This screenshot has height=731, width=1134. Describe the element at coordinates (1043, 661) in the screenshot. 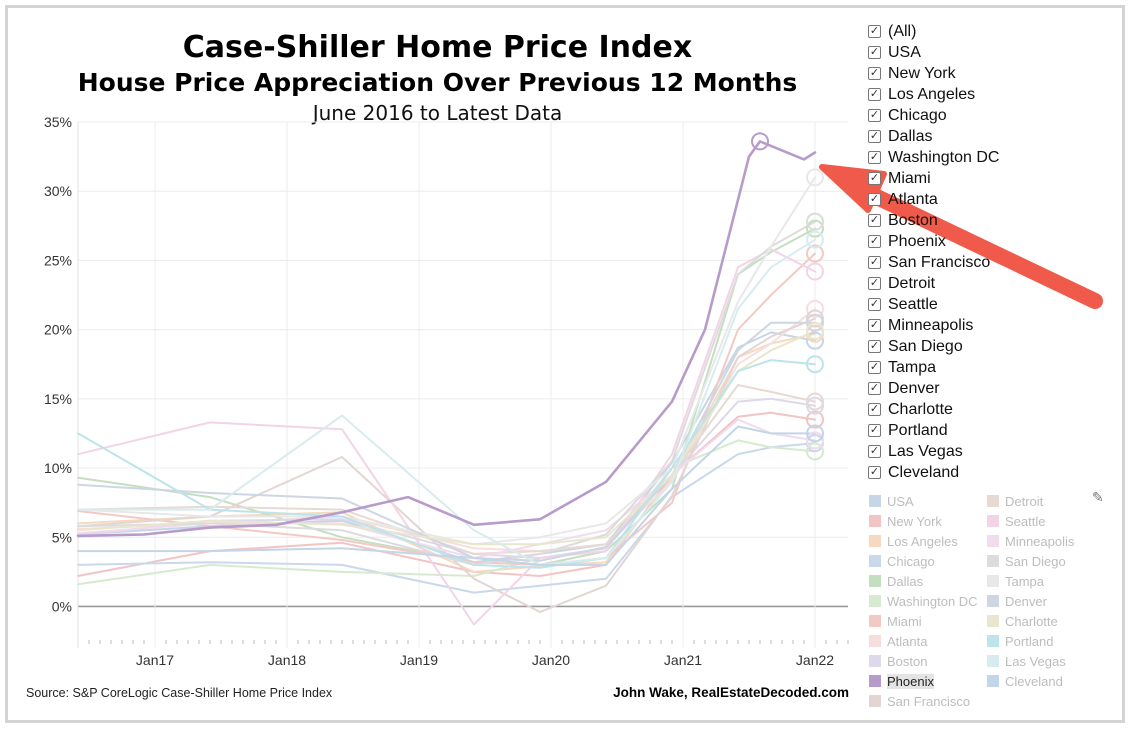

I see `legend-item-las-vegas: Las Vegas` at that location.